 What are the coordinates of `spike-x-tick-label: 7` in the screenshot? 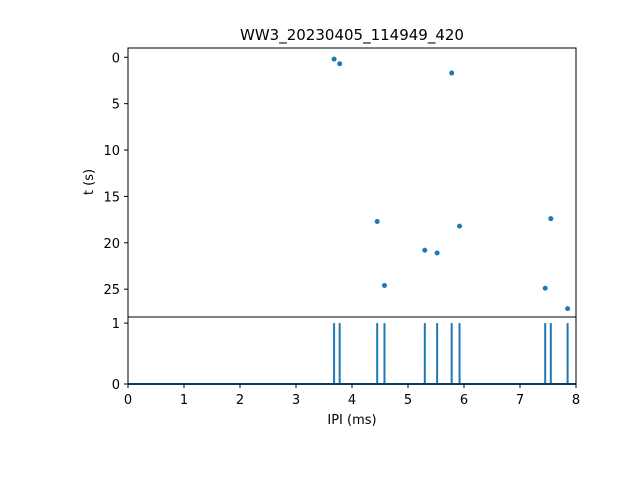 It's located at (520, 400).